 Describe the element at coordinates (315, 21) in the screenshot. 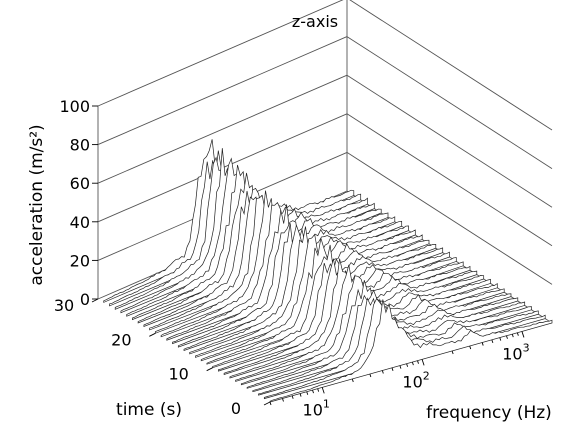

I see `chart-title: z-axis` at that location.